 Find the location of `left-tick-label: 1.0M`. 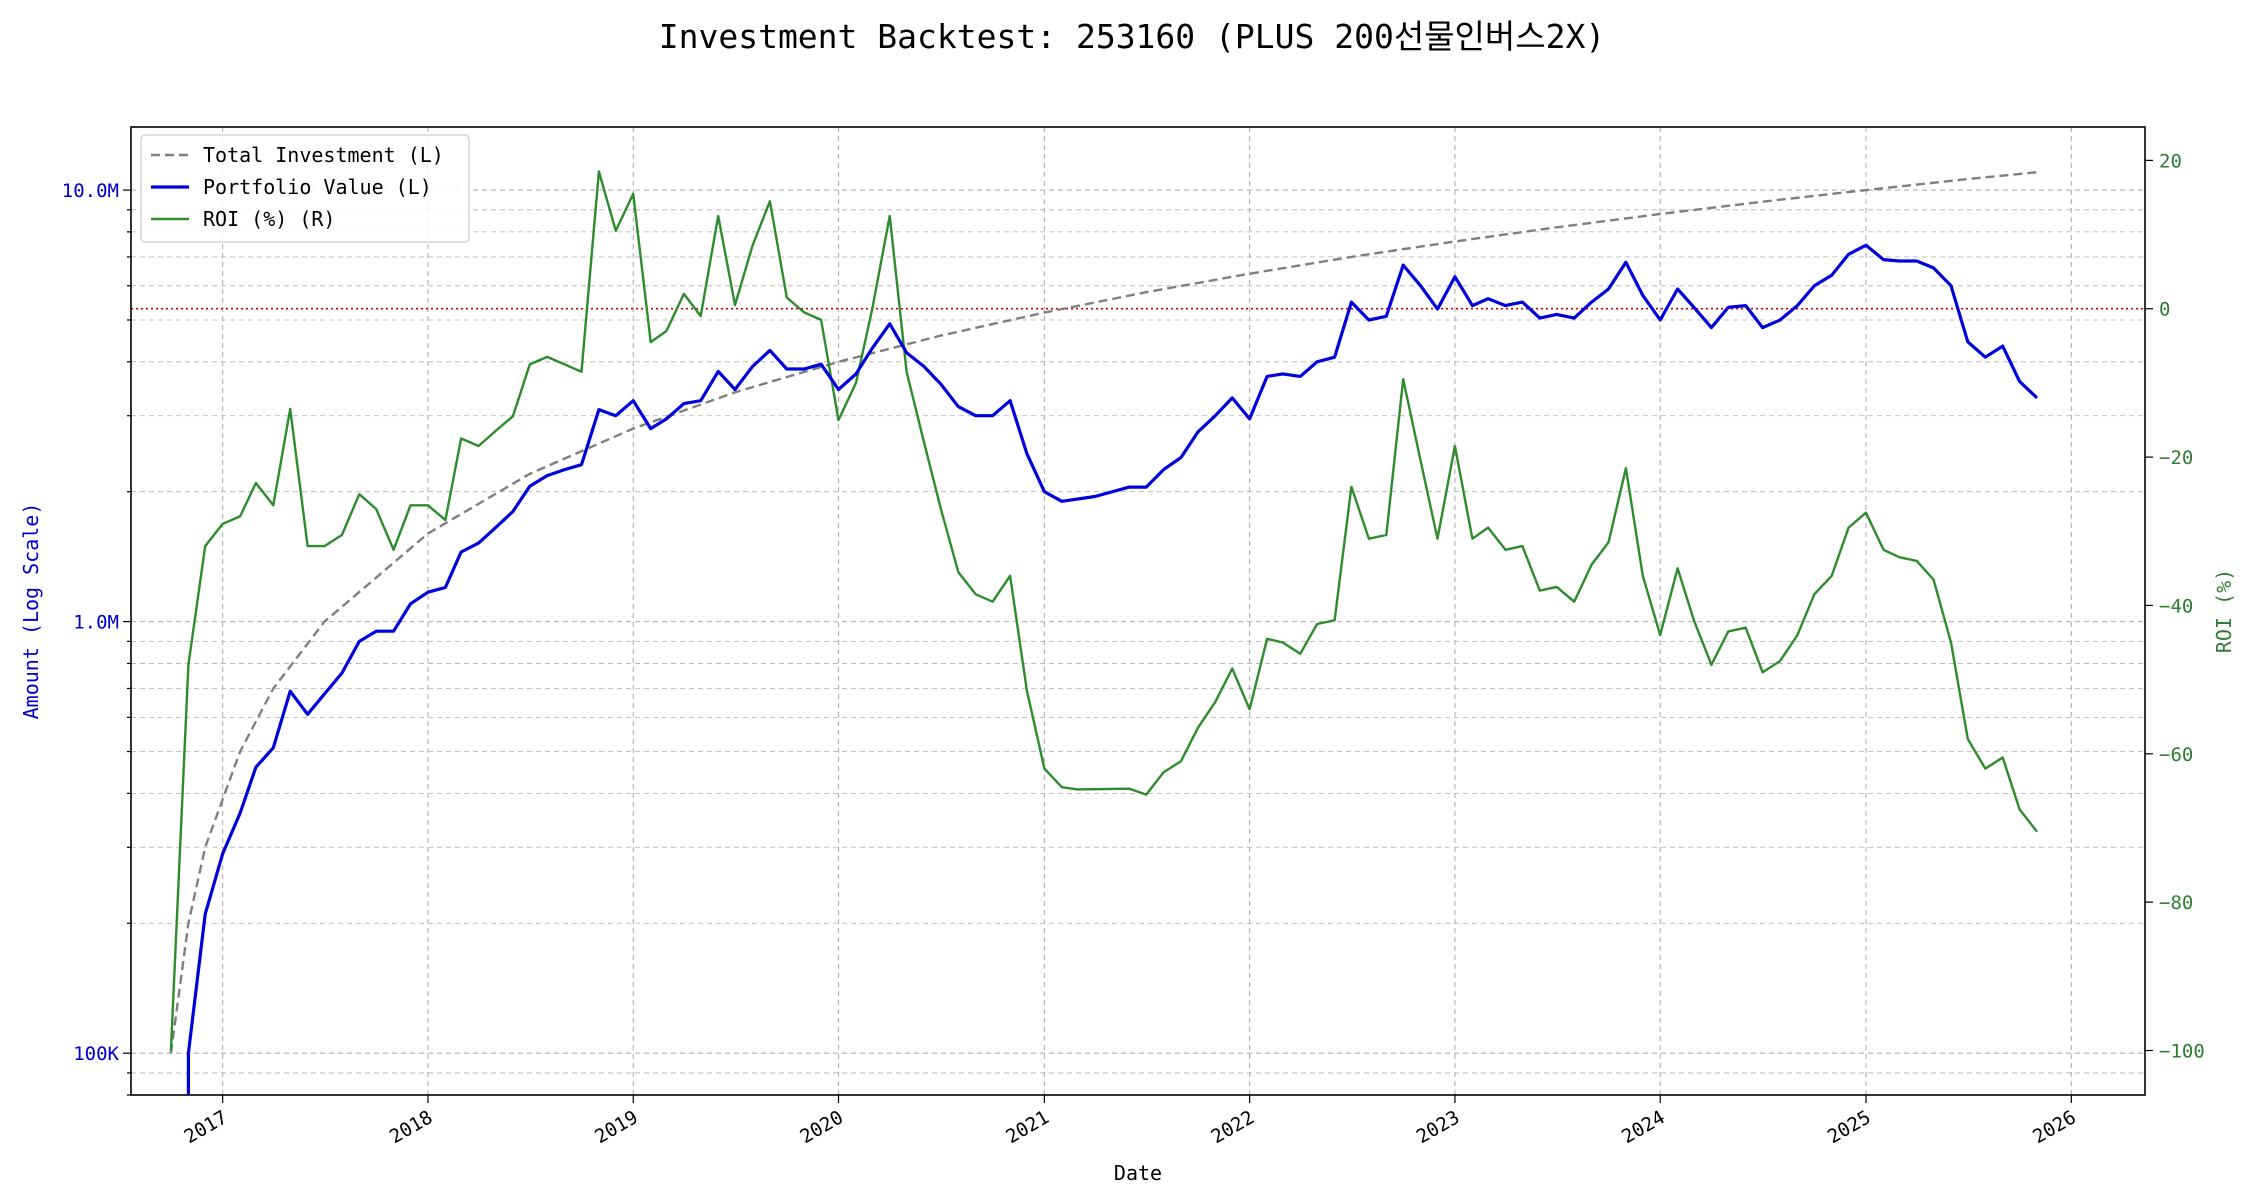

left-tick-label: 1.0M is located at coordinates (96, 623).